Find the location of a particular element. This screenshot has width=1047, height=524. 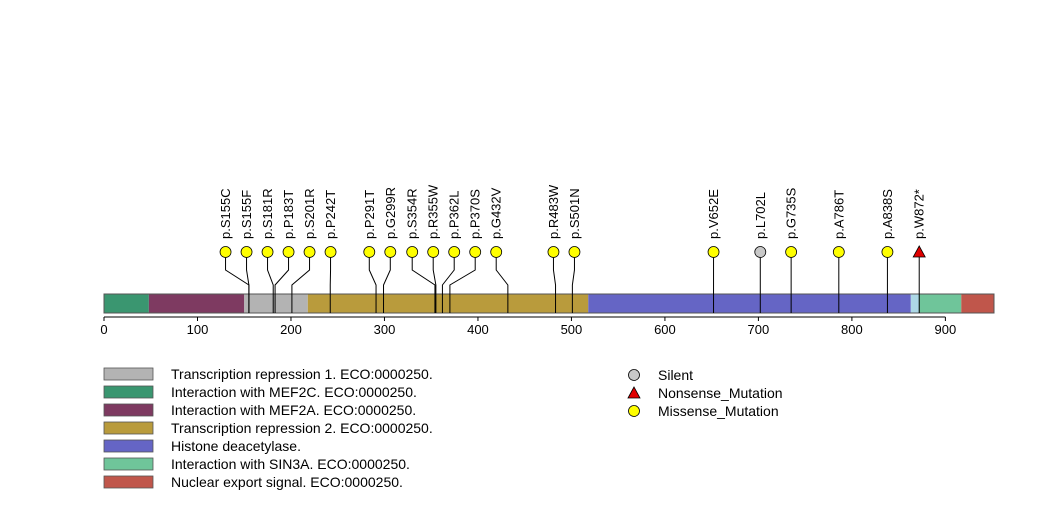

mutation-label: p.L702L is located at coordinates (760, 215).